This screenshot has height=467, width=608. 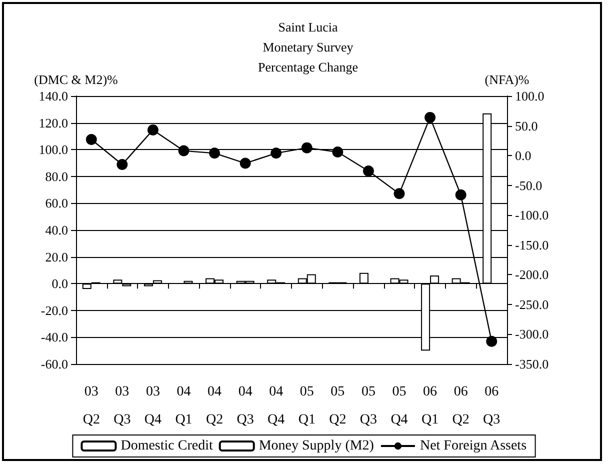 What do you see at coordinates (369, 406) in the screenshot?
I see `x-tick-label: 05 Q3` at bounding box center [369, 406].